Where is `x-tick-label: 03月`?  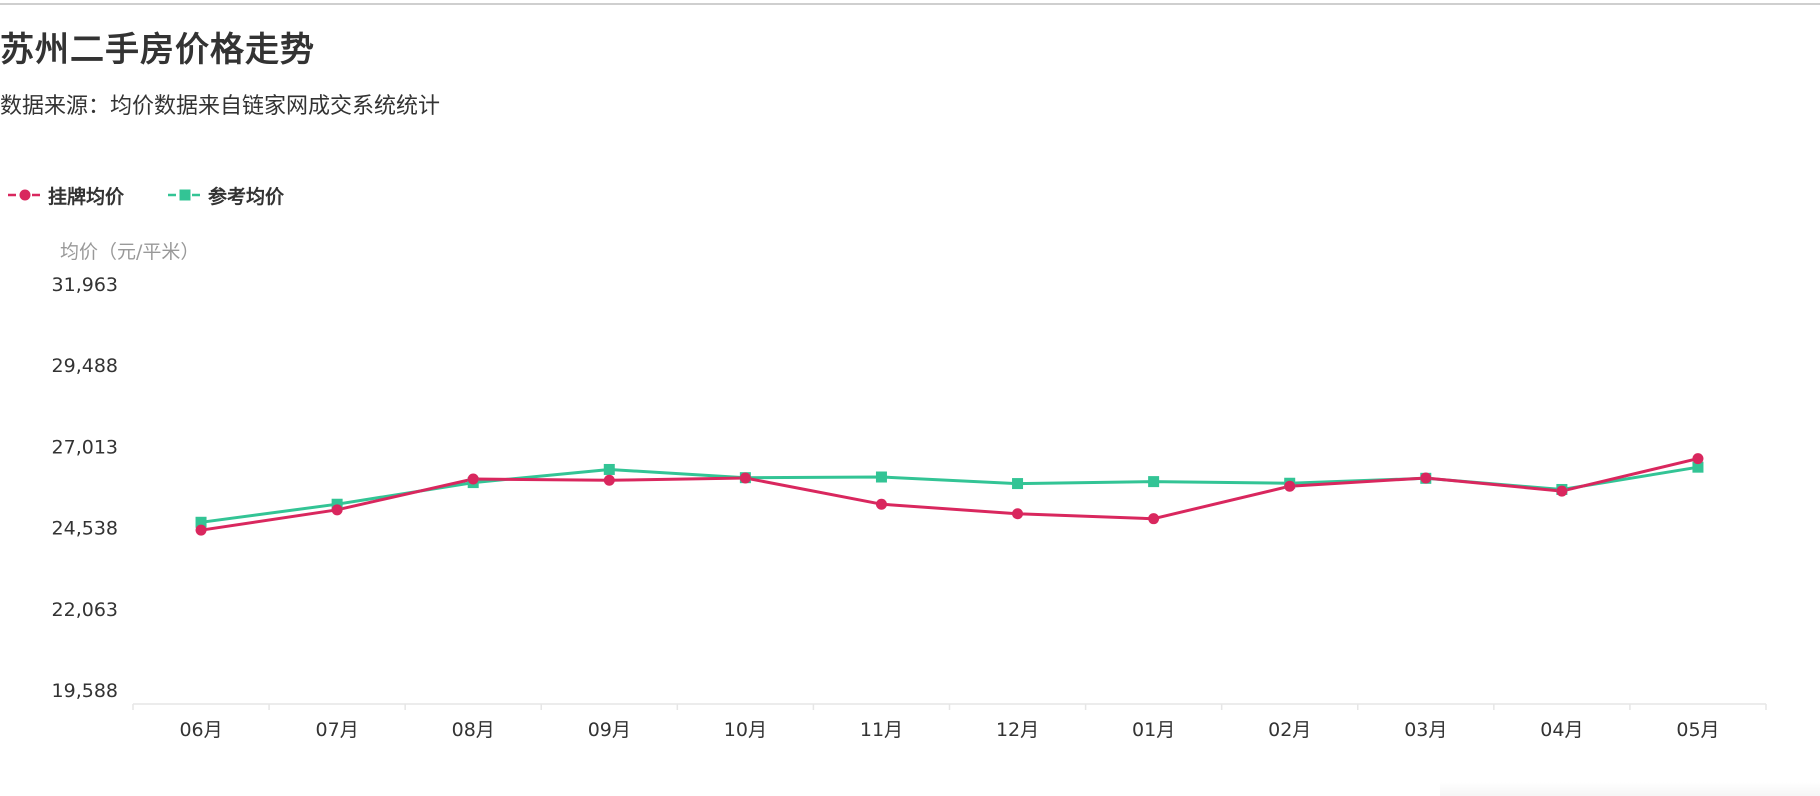
x-tick-label: 03月 is located at coordinates (1425, 730).